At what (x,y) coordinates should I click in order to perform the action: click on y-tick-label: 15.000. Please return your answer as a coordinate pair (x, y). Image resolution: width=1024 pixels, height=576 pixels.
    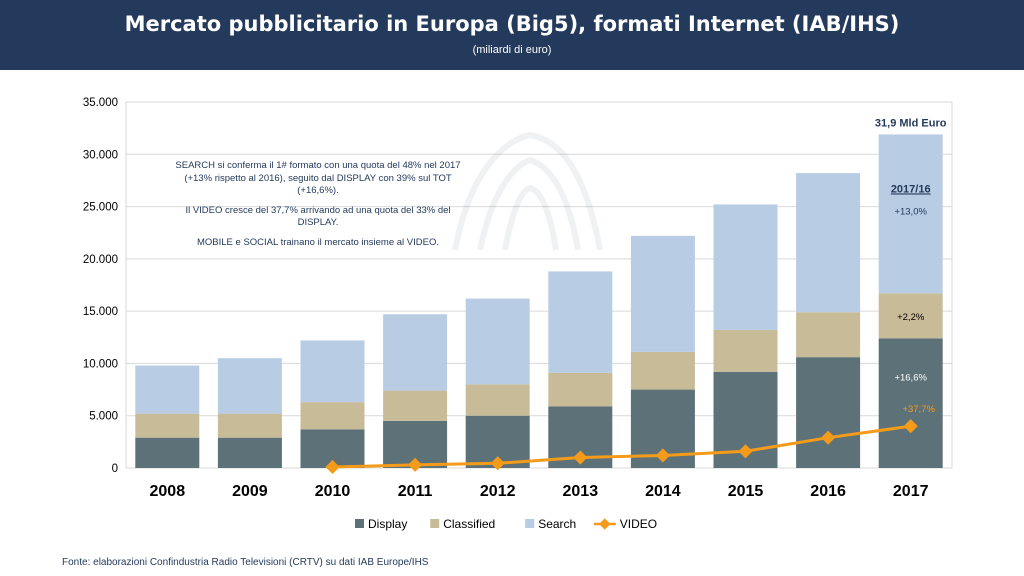
    Looking at the image, I should click on (100, 312).